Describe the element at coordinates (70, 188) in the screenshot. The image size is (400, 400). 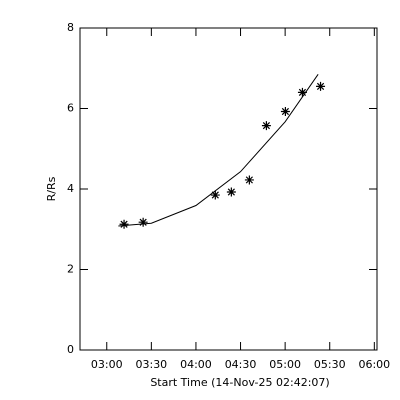
I see `y-tick-label: 4` at that location.